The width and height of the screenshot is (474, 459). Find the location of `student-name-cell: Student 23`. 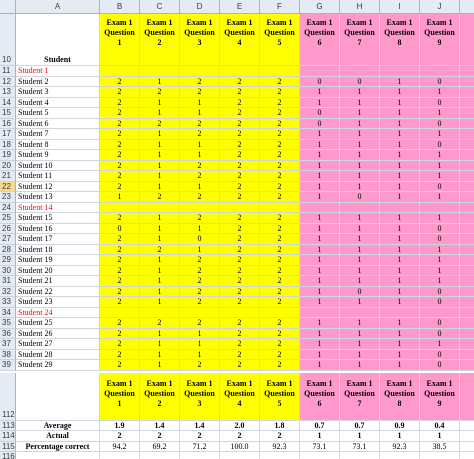

student-name-cell: Student 23 is located at coordinates (58, 302).